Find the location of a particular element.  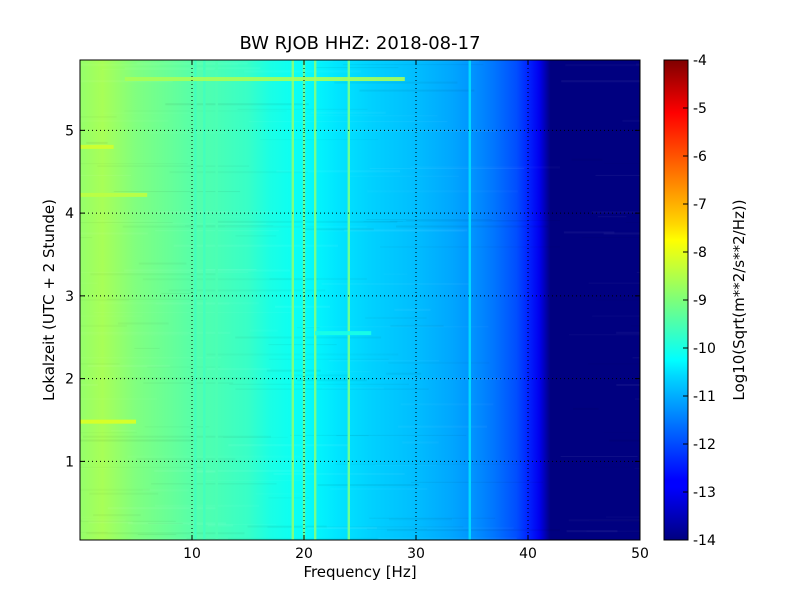

colorbar-ticks: -4 -5 -6 -7 -8 -9 -10 -11 -12 -13 -14 is located at coordinates (699, 301).